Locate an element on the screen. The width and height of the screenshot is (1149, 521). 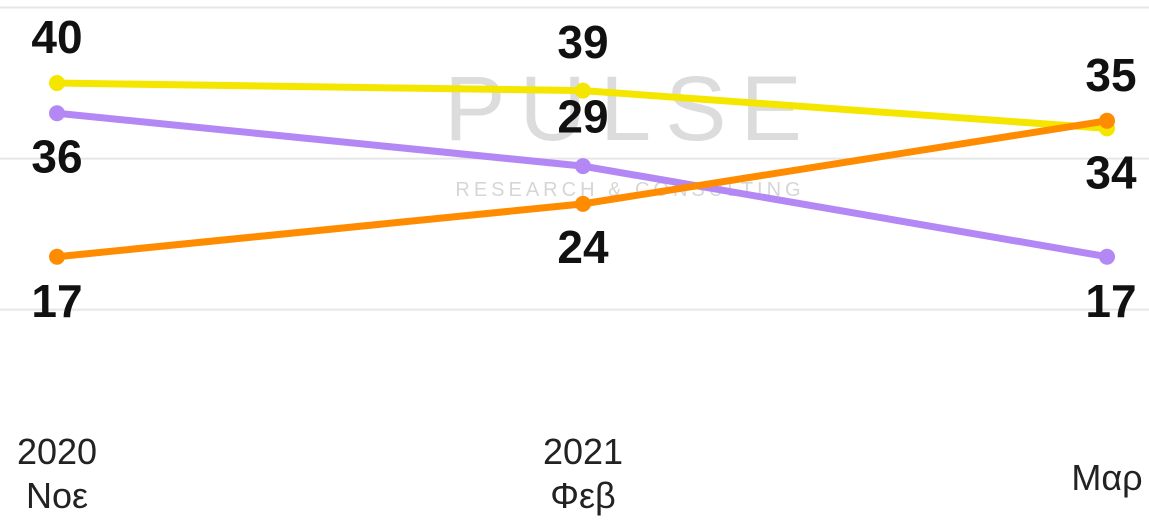
x-tick-label: 2021 Φεβ is located at coordinates (583, 473).